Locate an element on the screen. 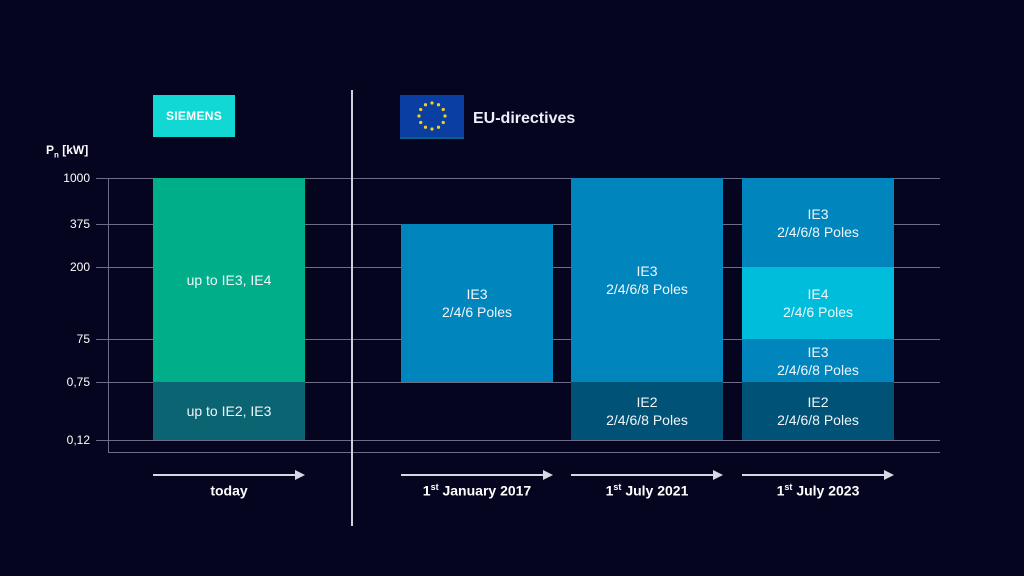 Image resolution: width=1024 pixels, height=576 pixels. y-tick-label: 1000 is located at coordinates (76, 178).